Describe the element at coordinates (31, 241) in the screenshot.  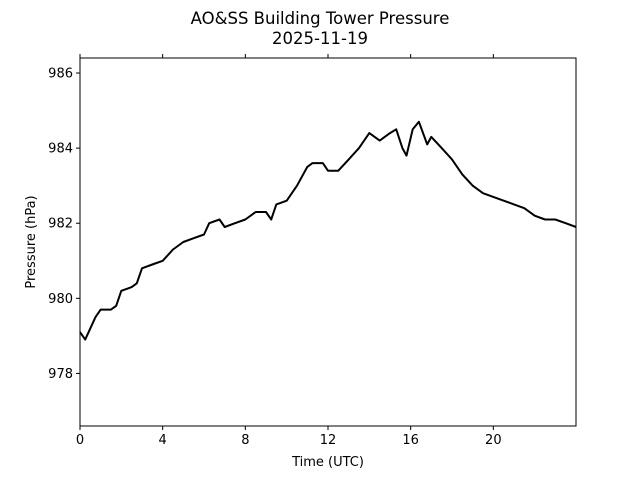
I see `y-axis-label: Pressure (hPa)` at that location.